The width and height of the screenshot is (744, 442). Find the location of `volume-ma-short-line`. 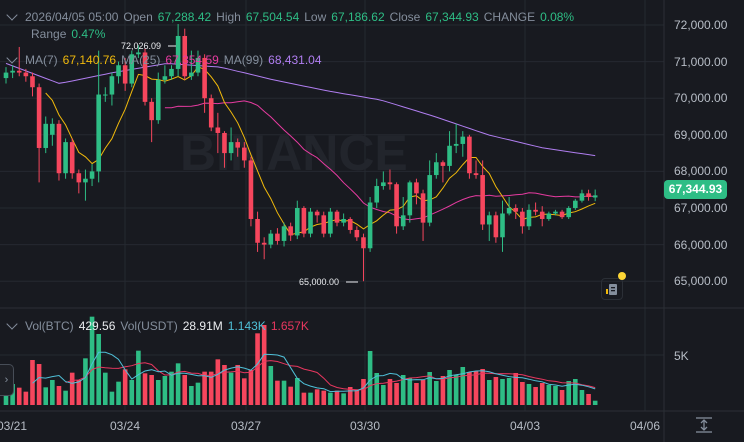

volume-ma-short-line is located at coordinates (314, 372).